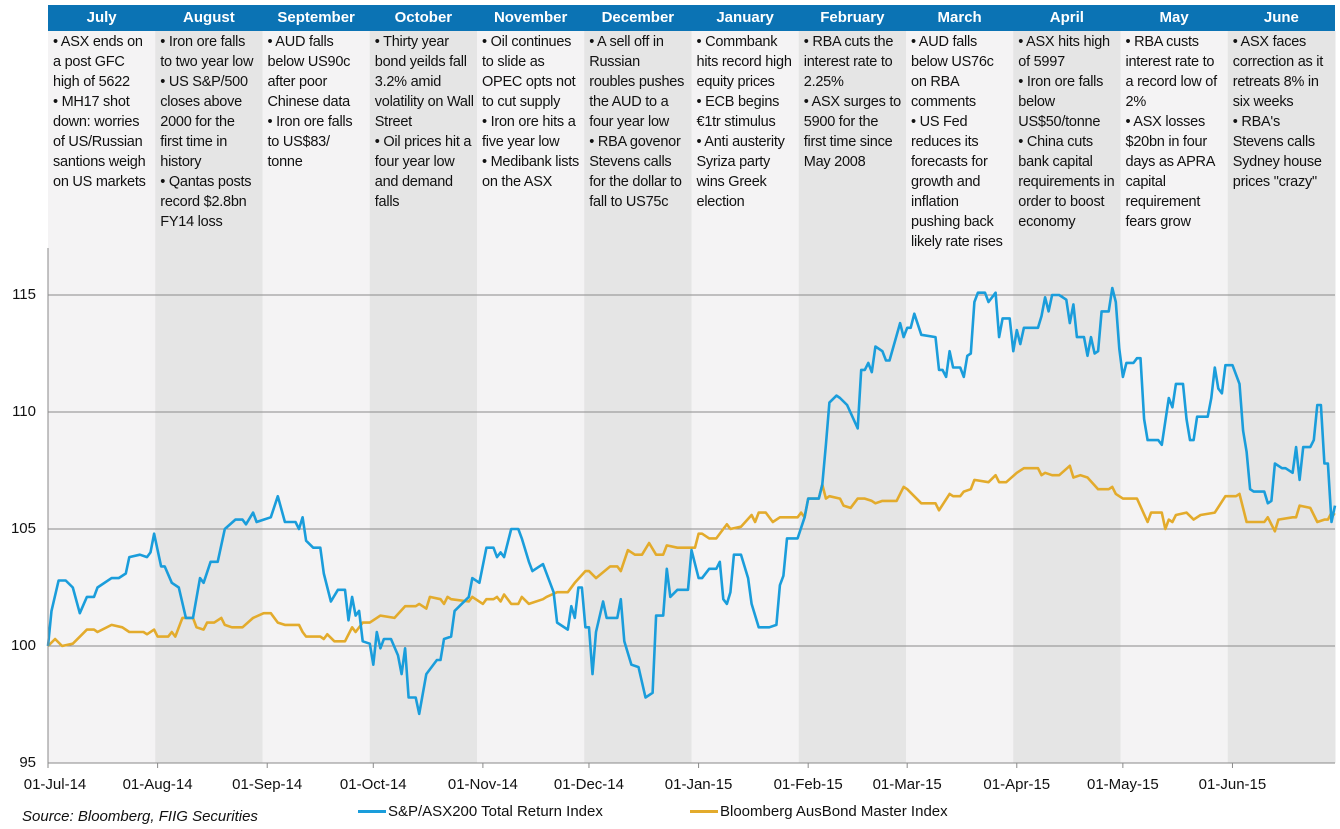  Describe the element at coordinates (1067, 397) in the screenshot. I see `month-band-april` at that location.